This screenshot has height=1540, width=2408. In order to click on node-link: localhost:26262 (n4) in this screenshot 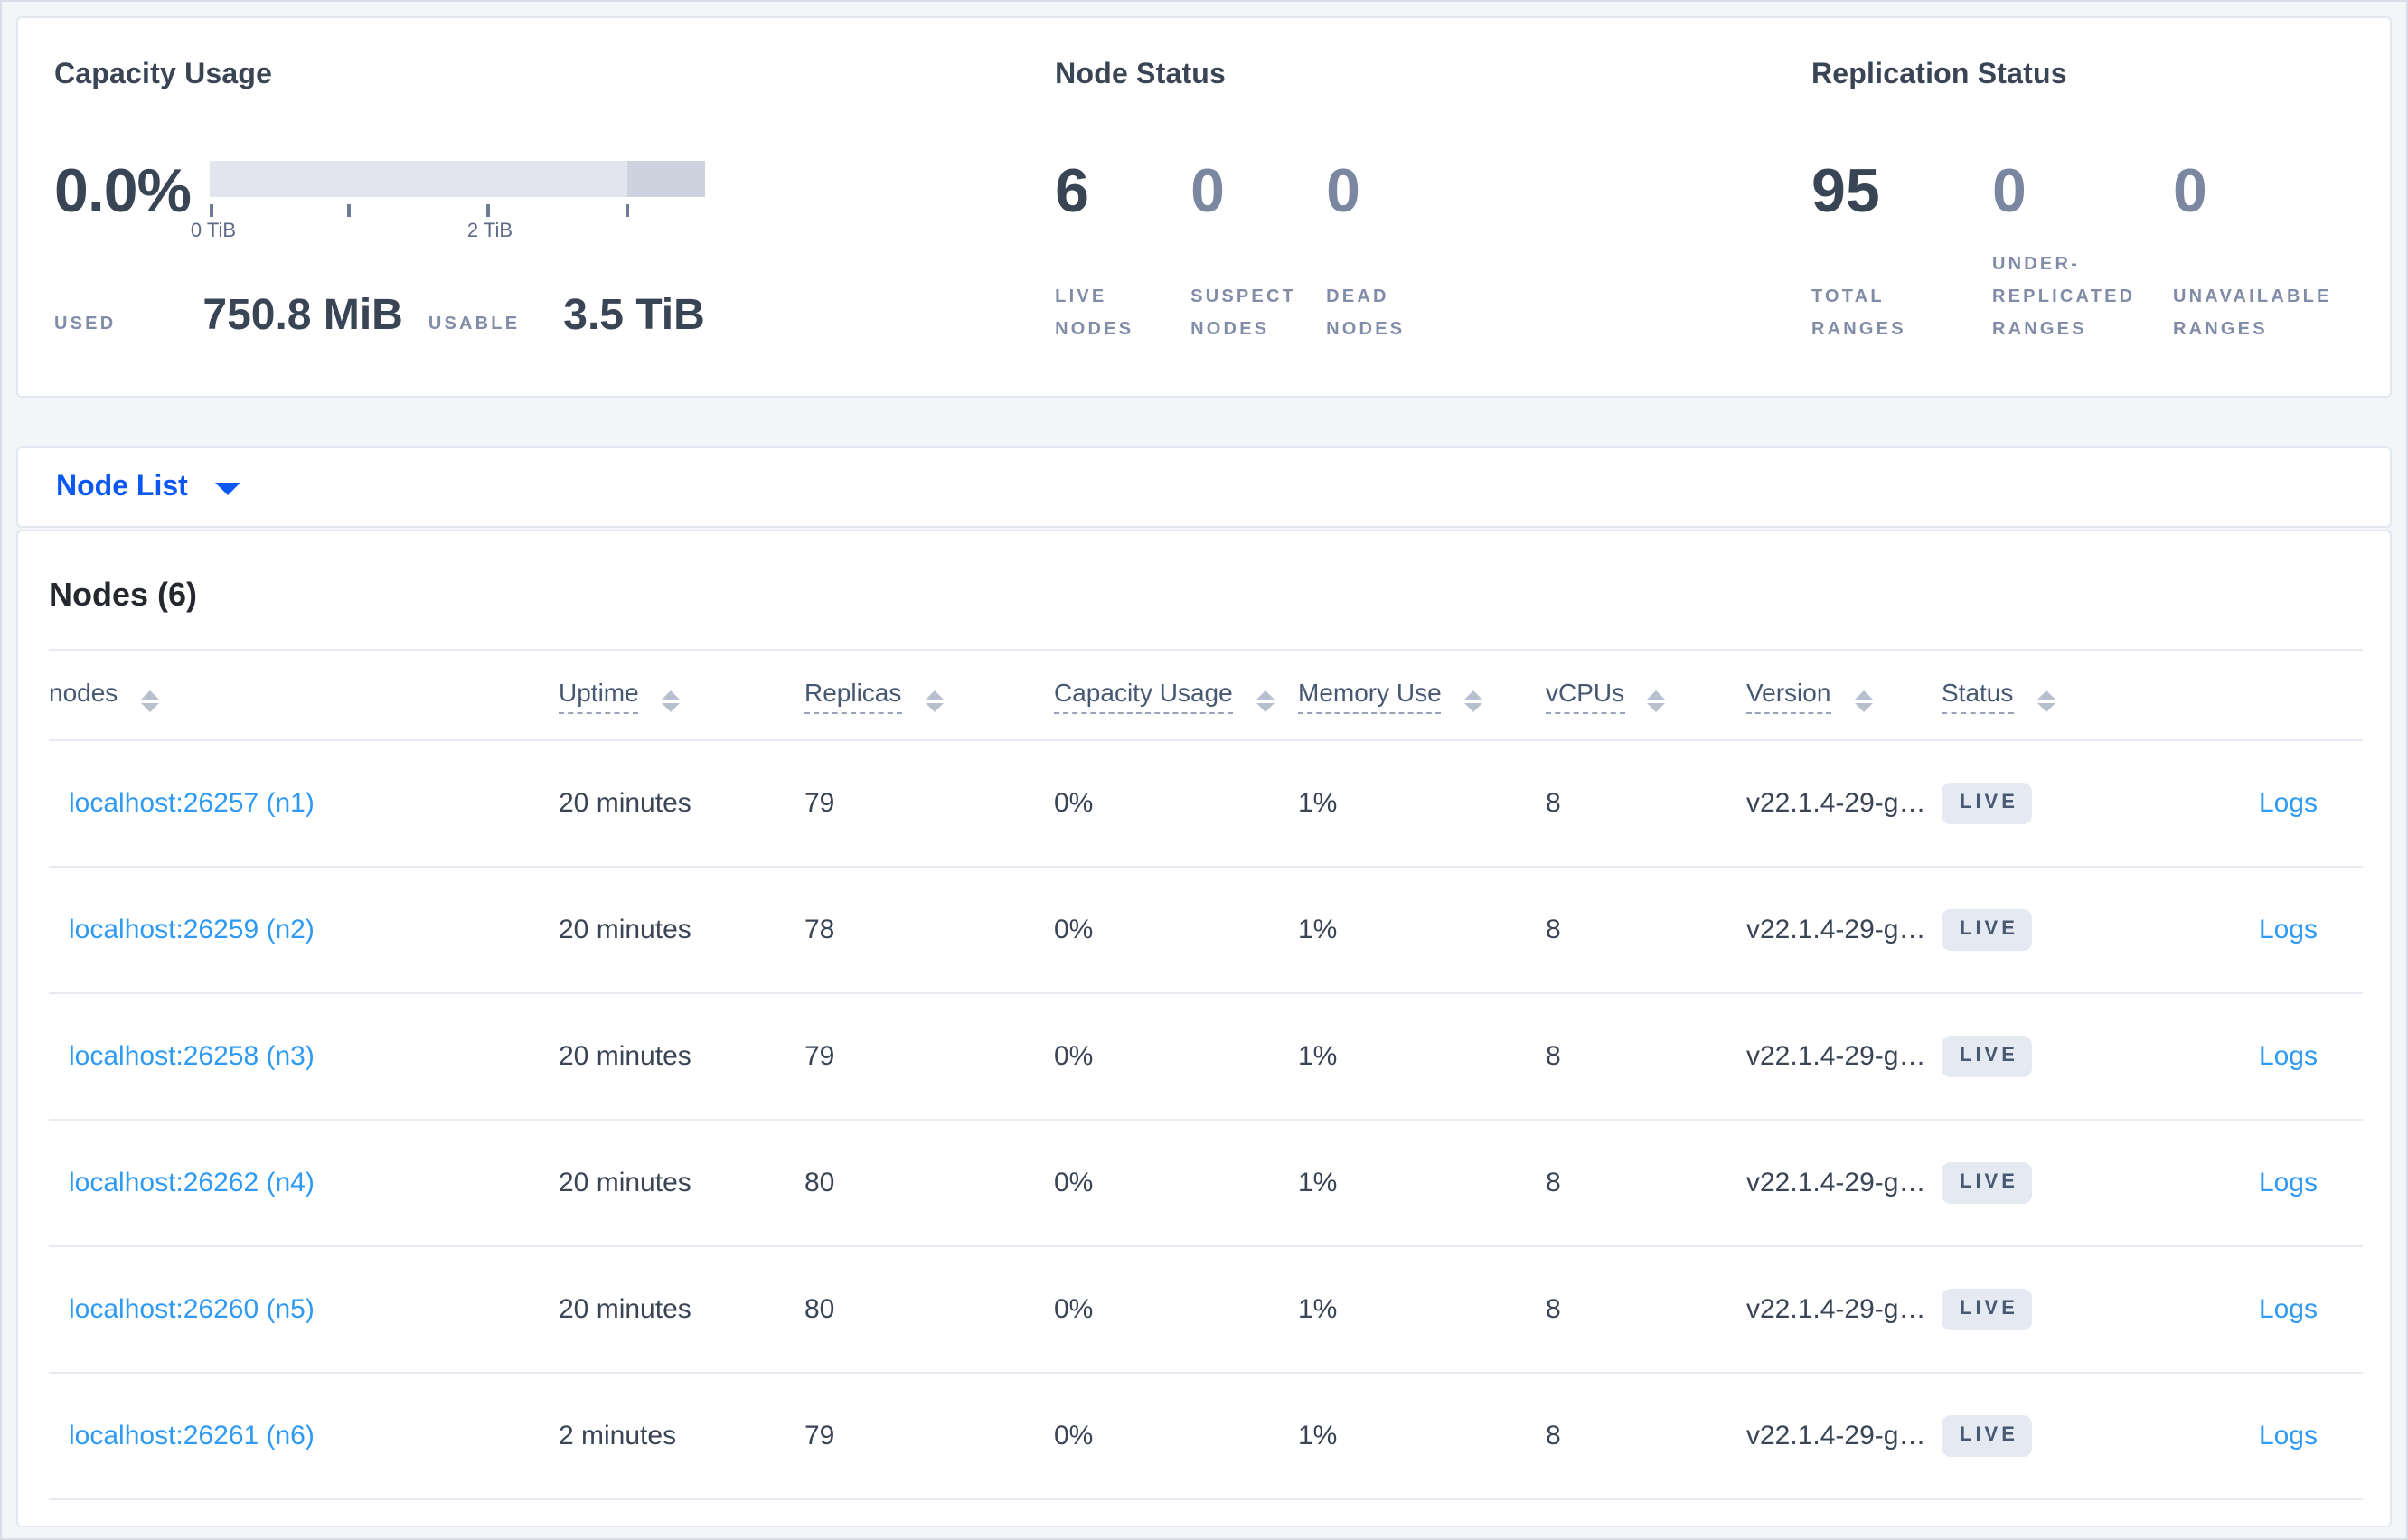, I will do `click(192, 1183)`.